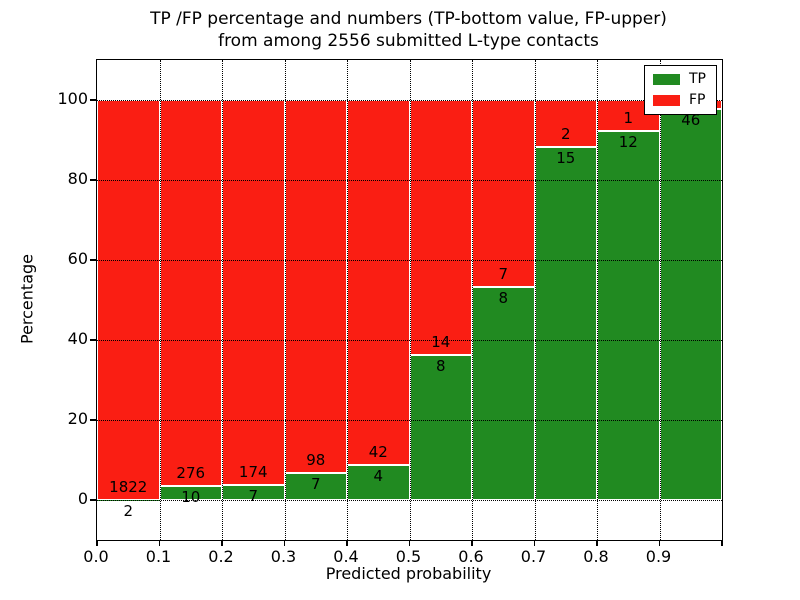  What do you see at coordinates (346, 556) in the screenshot?
I see `x-tick-label: 0.4` at bounding box center [346, 556].